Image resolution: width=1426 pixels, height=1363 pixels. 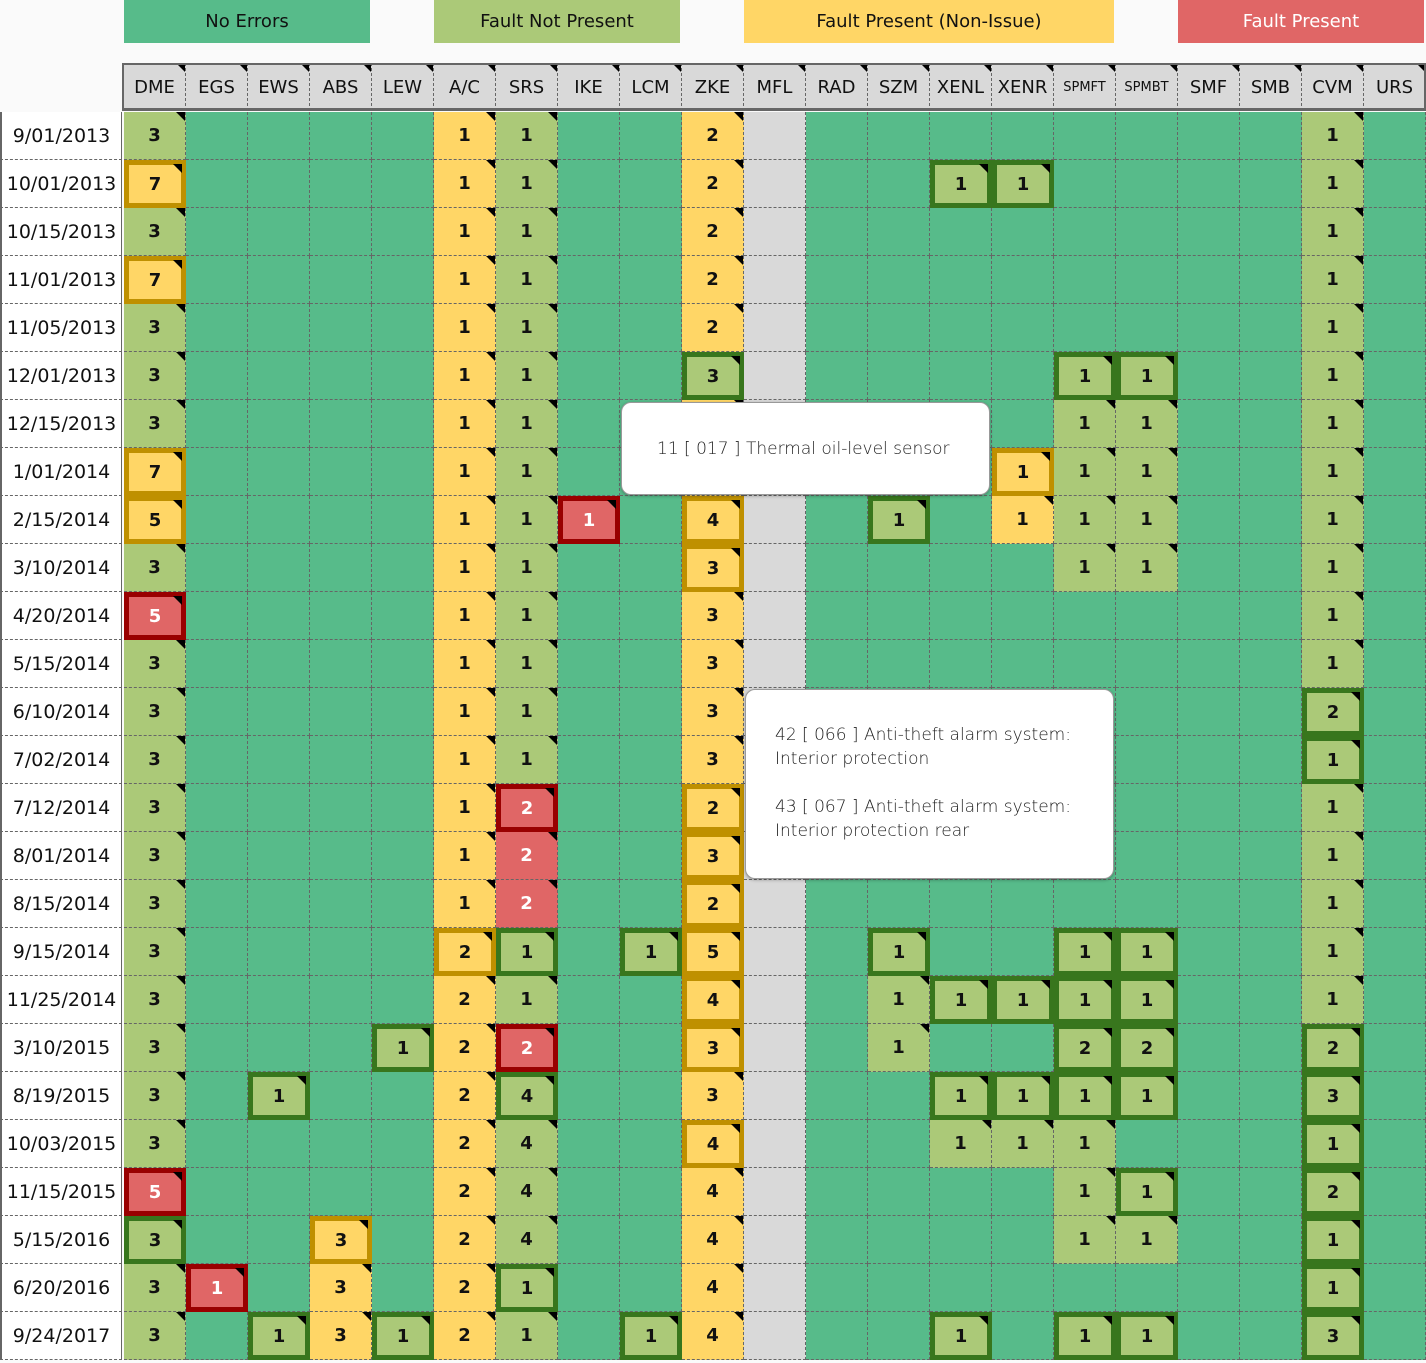 What do you see at coordinates (589, 520) in the screenshot?
I see `cell-ike: 1` at bounding box center [589, 520].